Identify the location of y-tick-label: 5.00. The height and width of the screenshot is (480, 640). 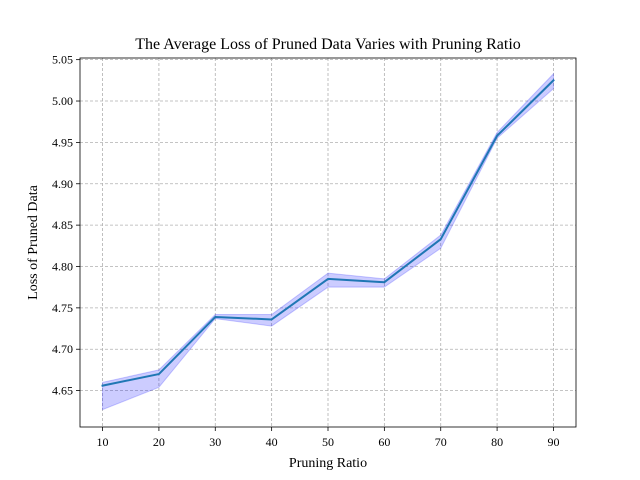
(62, 101).